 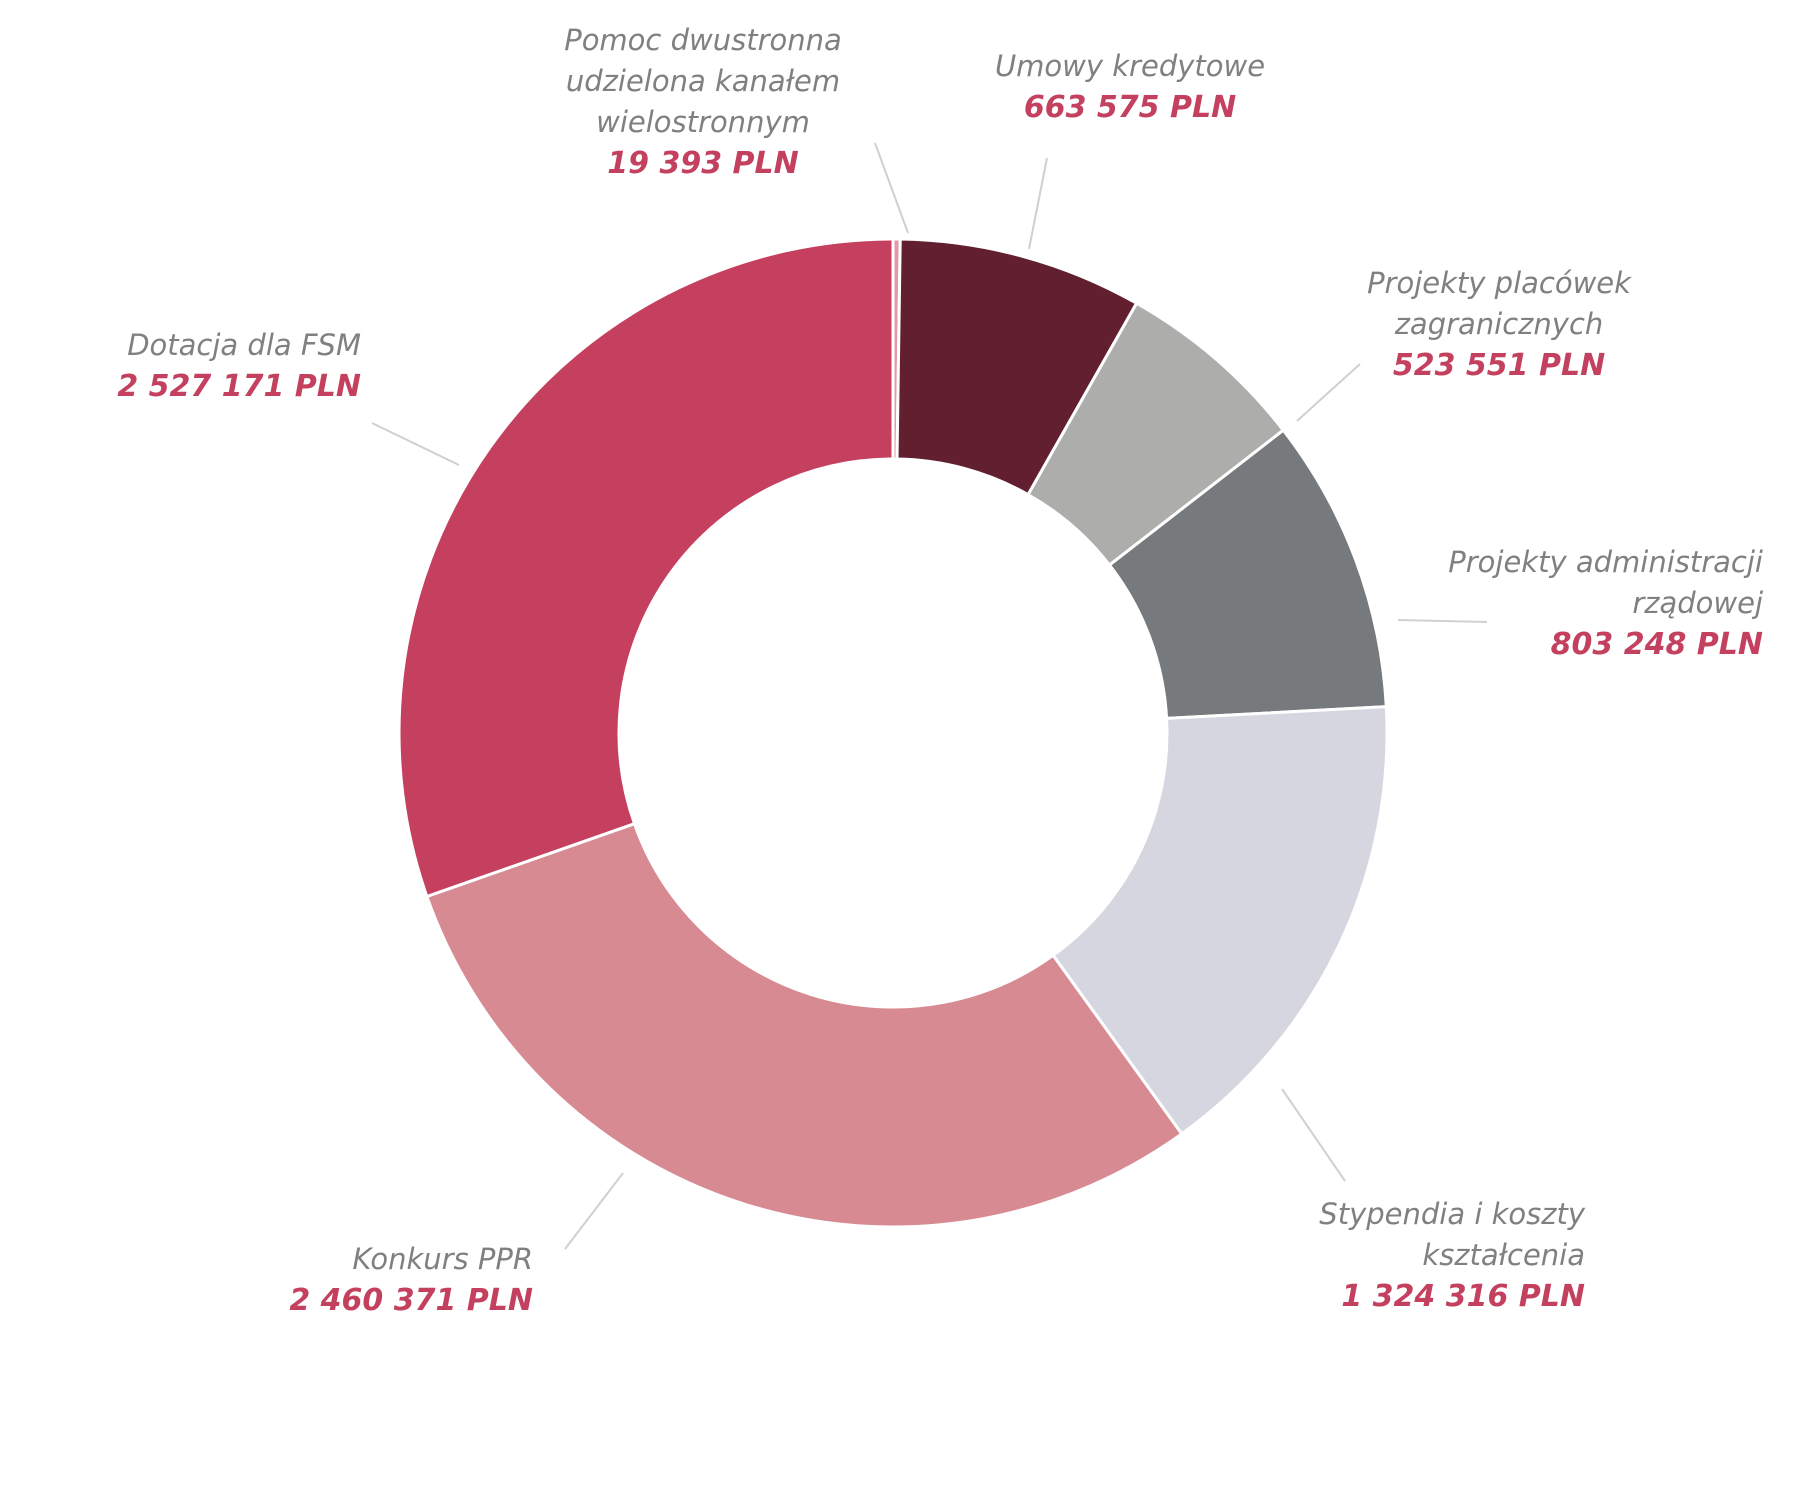 What do you see at coordinates (1130, 87) in the screenshot?
I see `label-umowy: Umowy kredytowe 663 575 PLN` at bounding box center [1130, 87].